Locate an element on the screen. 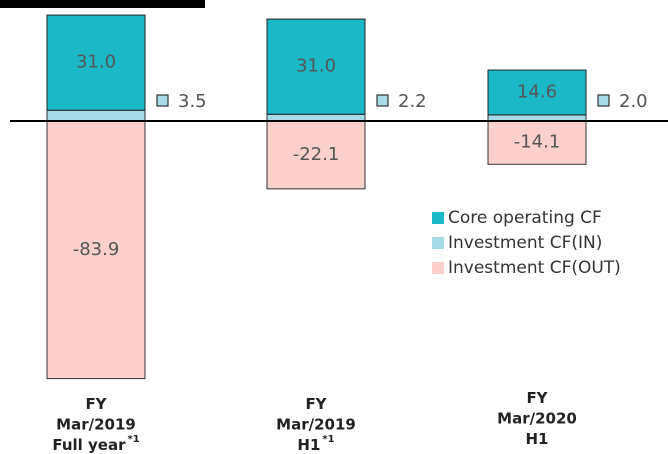 The image size is (668, 454). x-tick-label: Full year *1 is located at coordinates (95, 444).